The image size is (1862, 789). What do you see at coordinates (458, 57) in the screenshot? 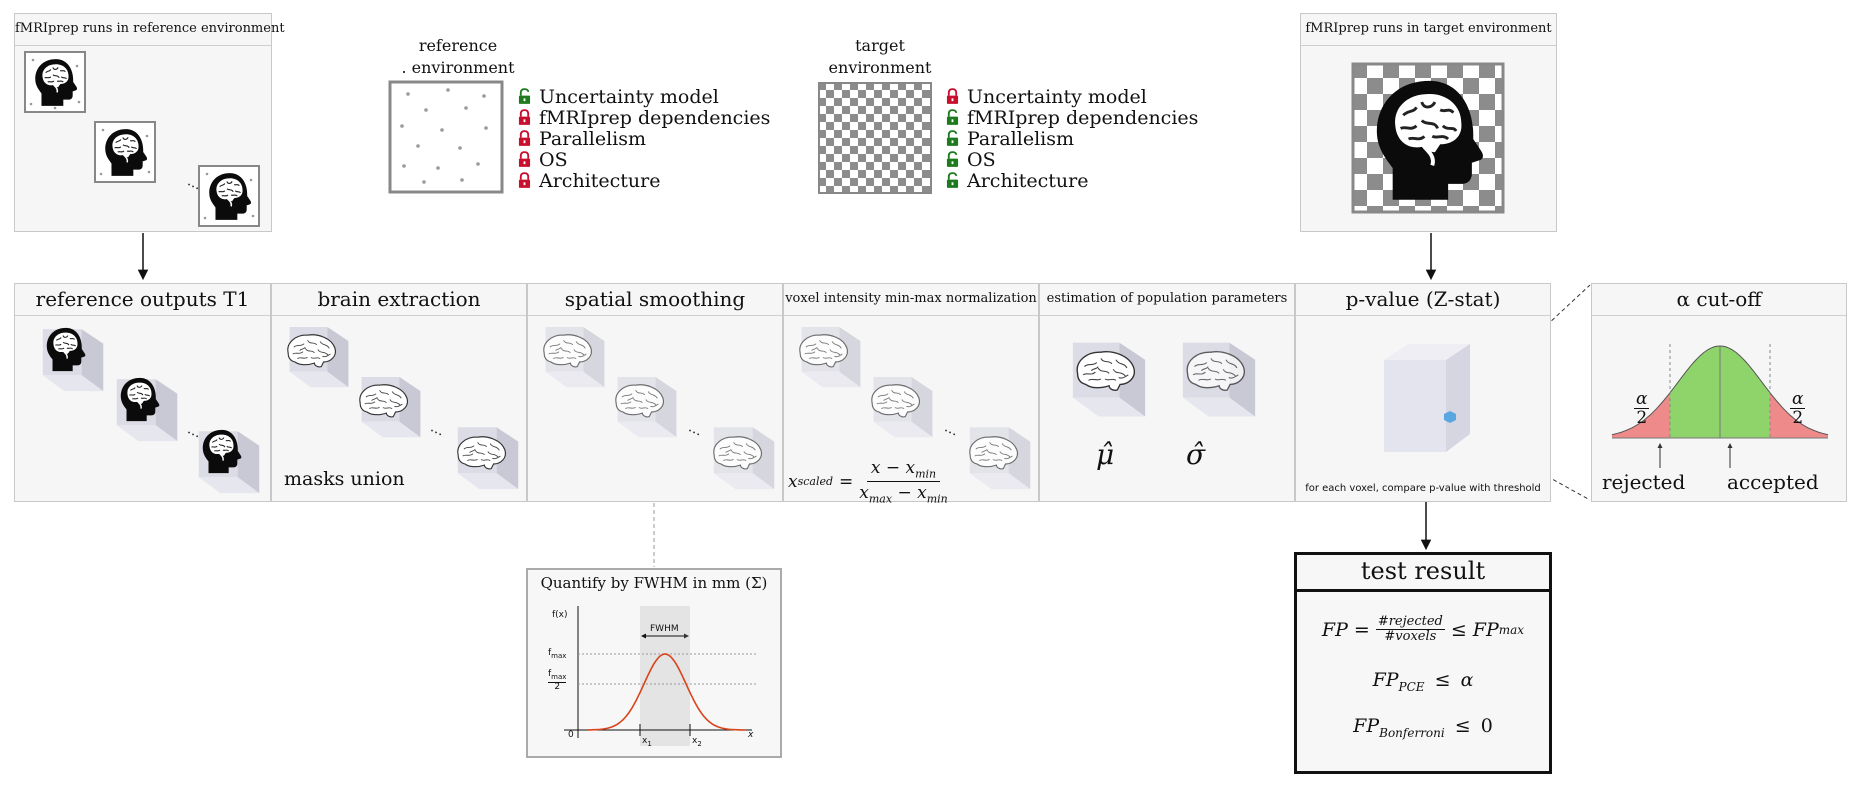
I see `ref-env-label: reference . environment` at bounding box center [458, 57].